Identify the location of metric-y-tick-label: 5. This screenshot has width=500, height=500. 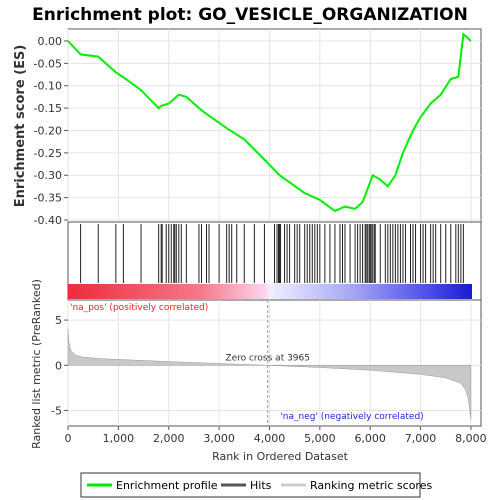
(58, 320).